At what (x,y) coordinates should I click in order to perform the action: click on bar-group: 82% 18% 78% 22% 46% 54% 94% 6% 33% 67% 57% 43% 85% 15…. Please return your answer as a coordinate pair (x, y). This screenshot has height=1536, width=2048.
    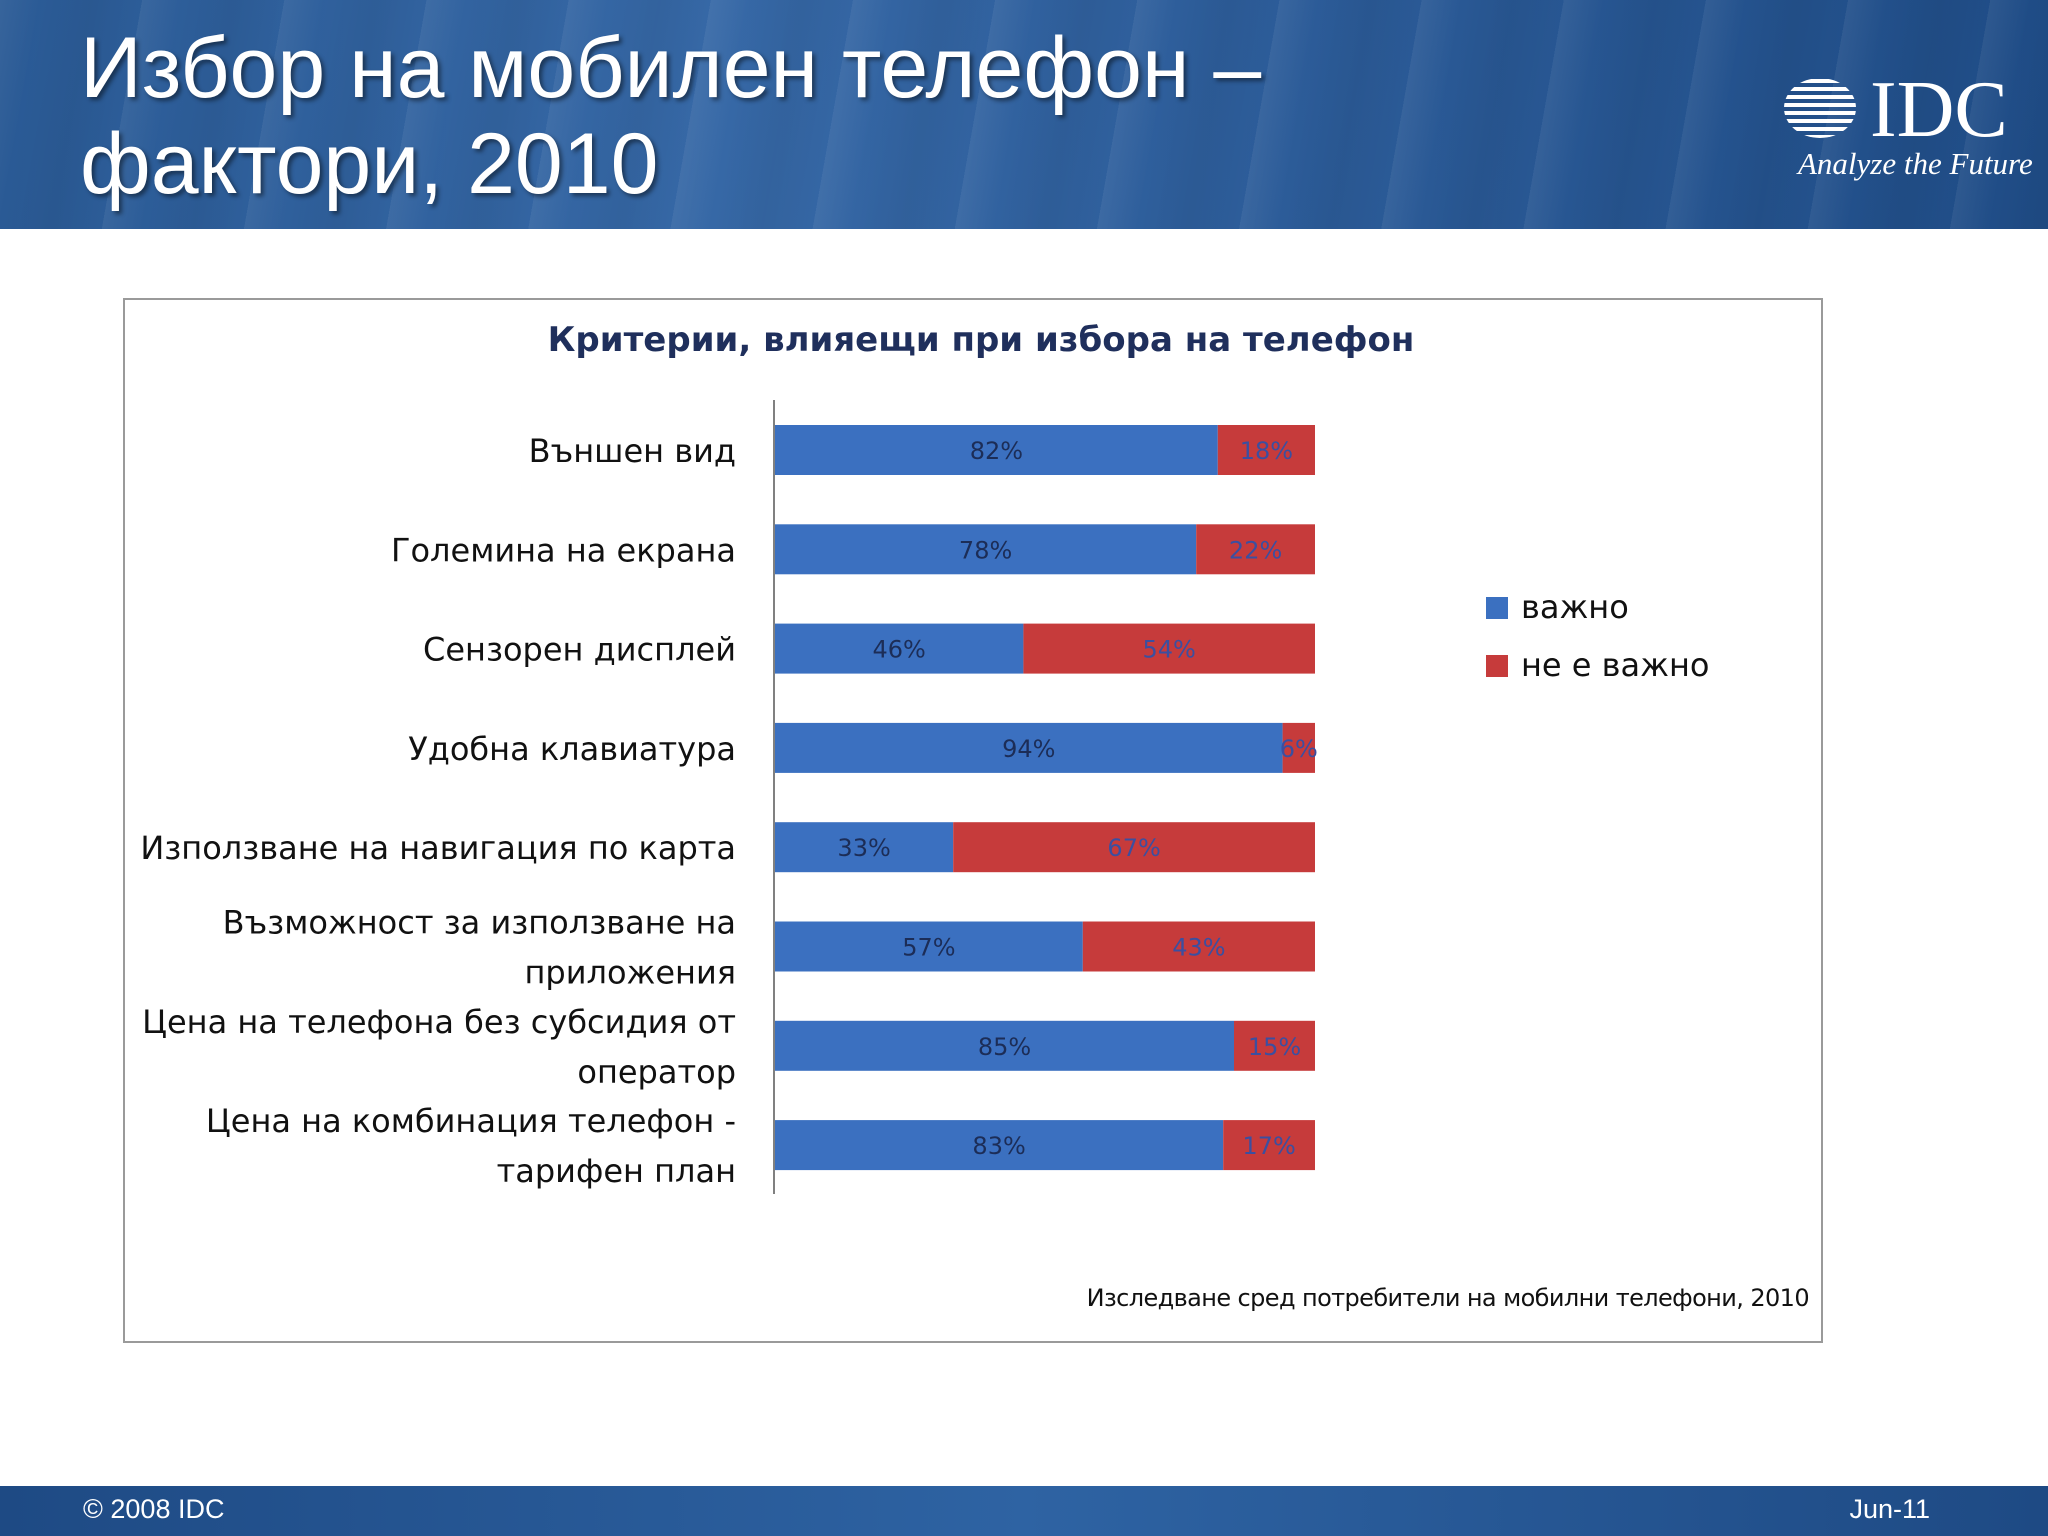
    Looking at the image, I should click on (1046, 797).